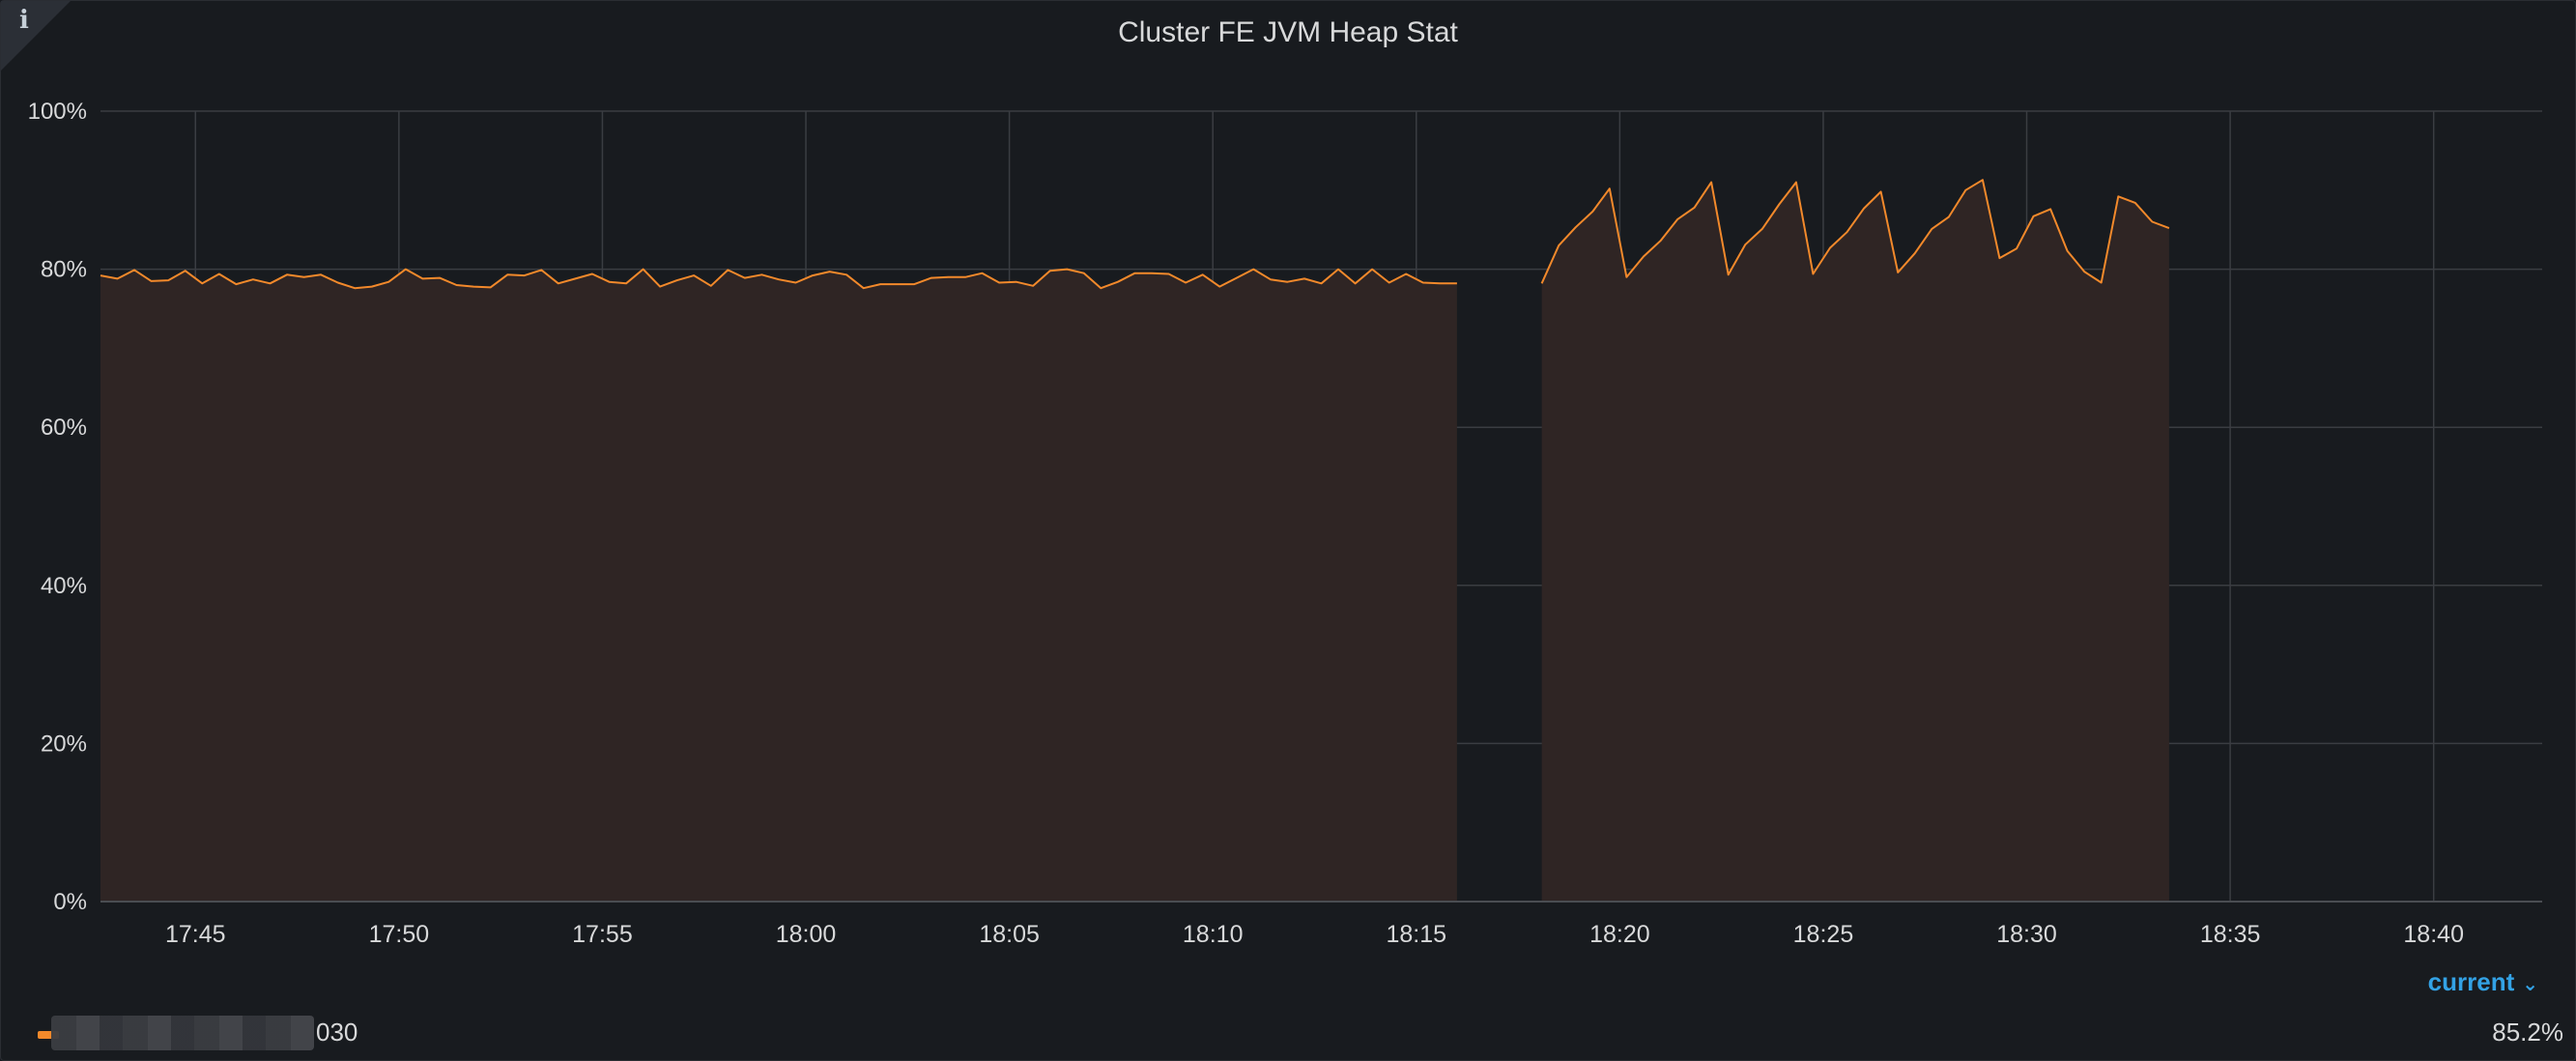  Describe the element at coordinates (1416, 935) in the screenshot. I see `x-tick-label: 18:15` at that location.